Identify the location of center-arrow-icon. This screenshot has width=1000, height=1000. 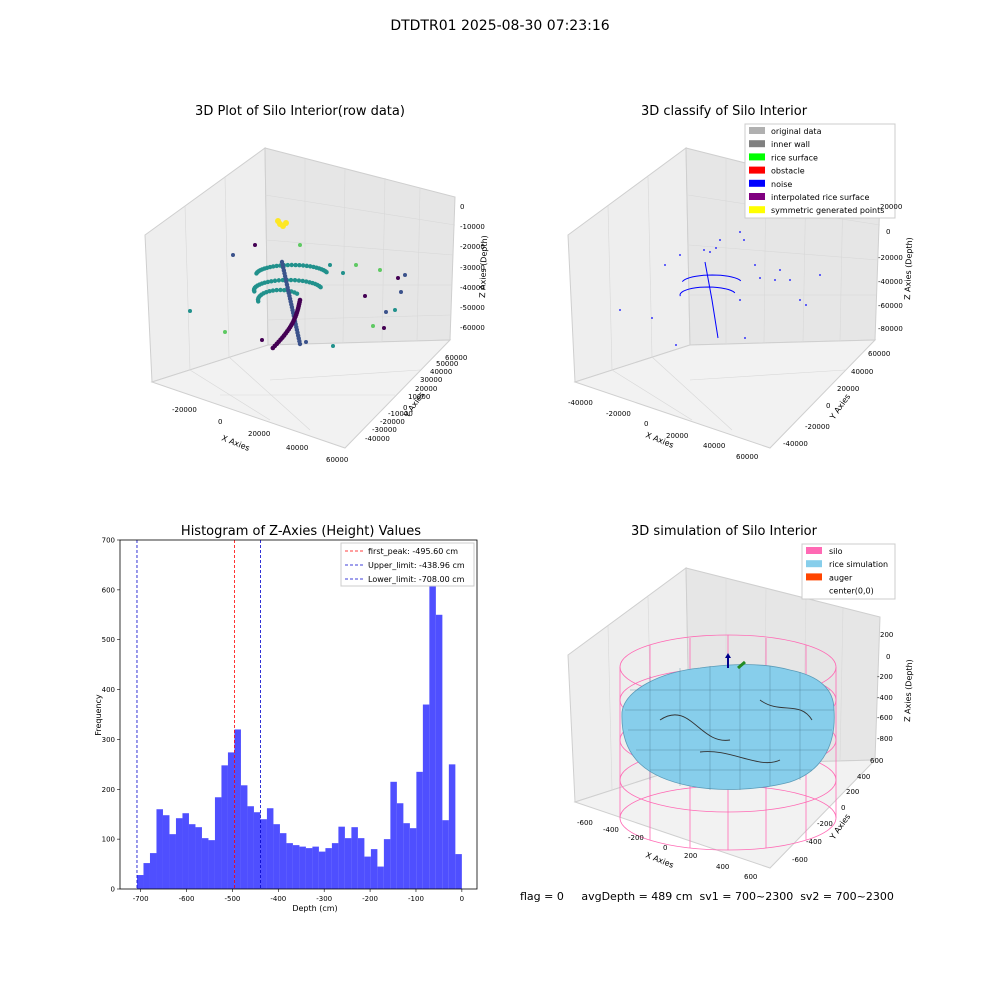
(728, 655).